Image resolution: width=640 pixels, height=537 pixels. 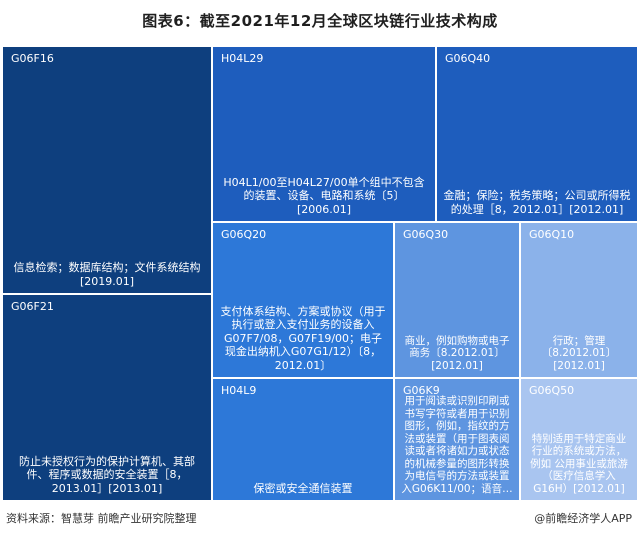 I want to click on brand-label: @前瞻经济学人APP, so click(x=583, y=518).